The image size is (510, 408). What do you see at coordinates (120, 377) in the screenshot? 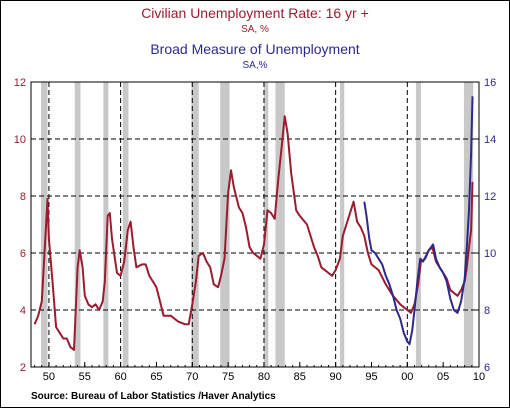
I see `x-tick-label: 60` at bounding box center [120, 377].